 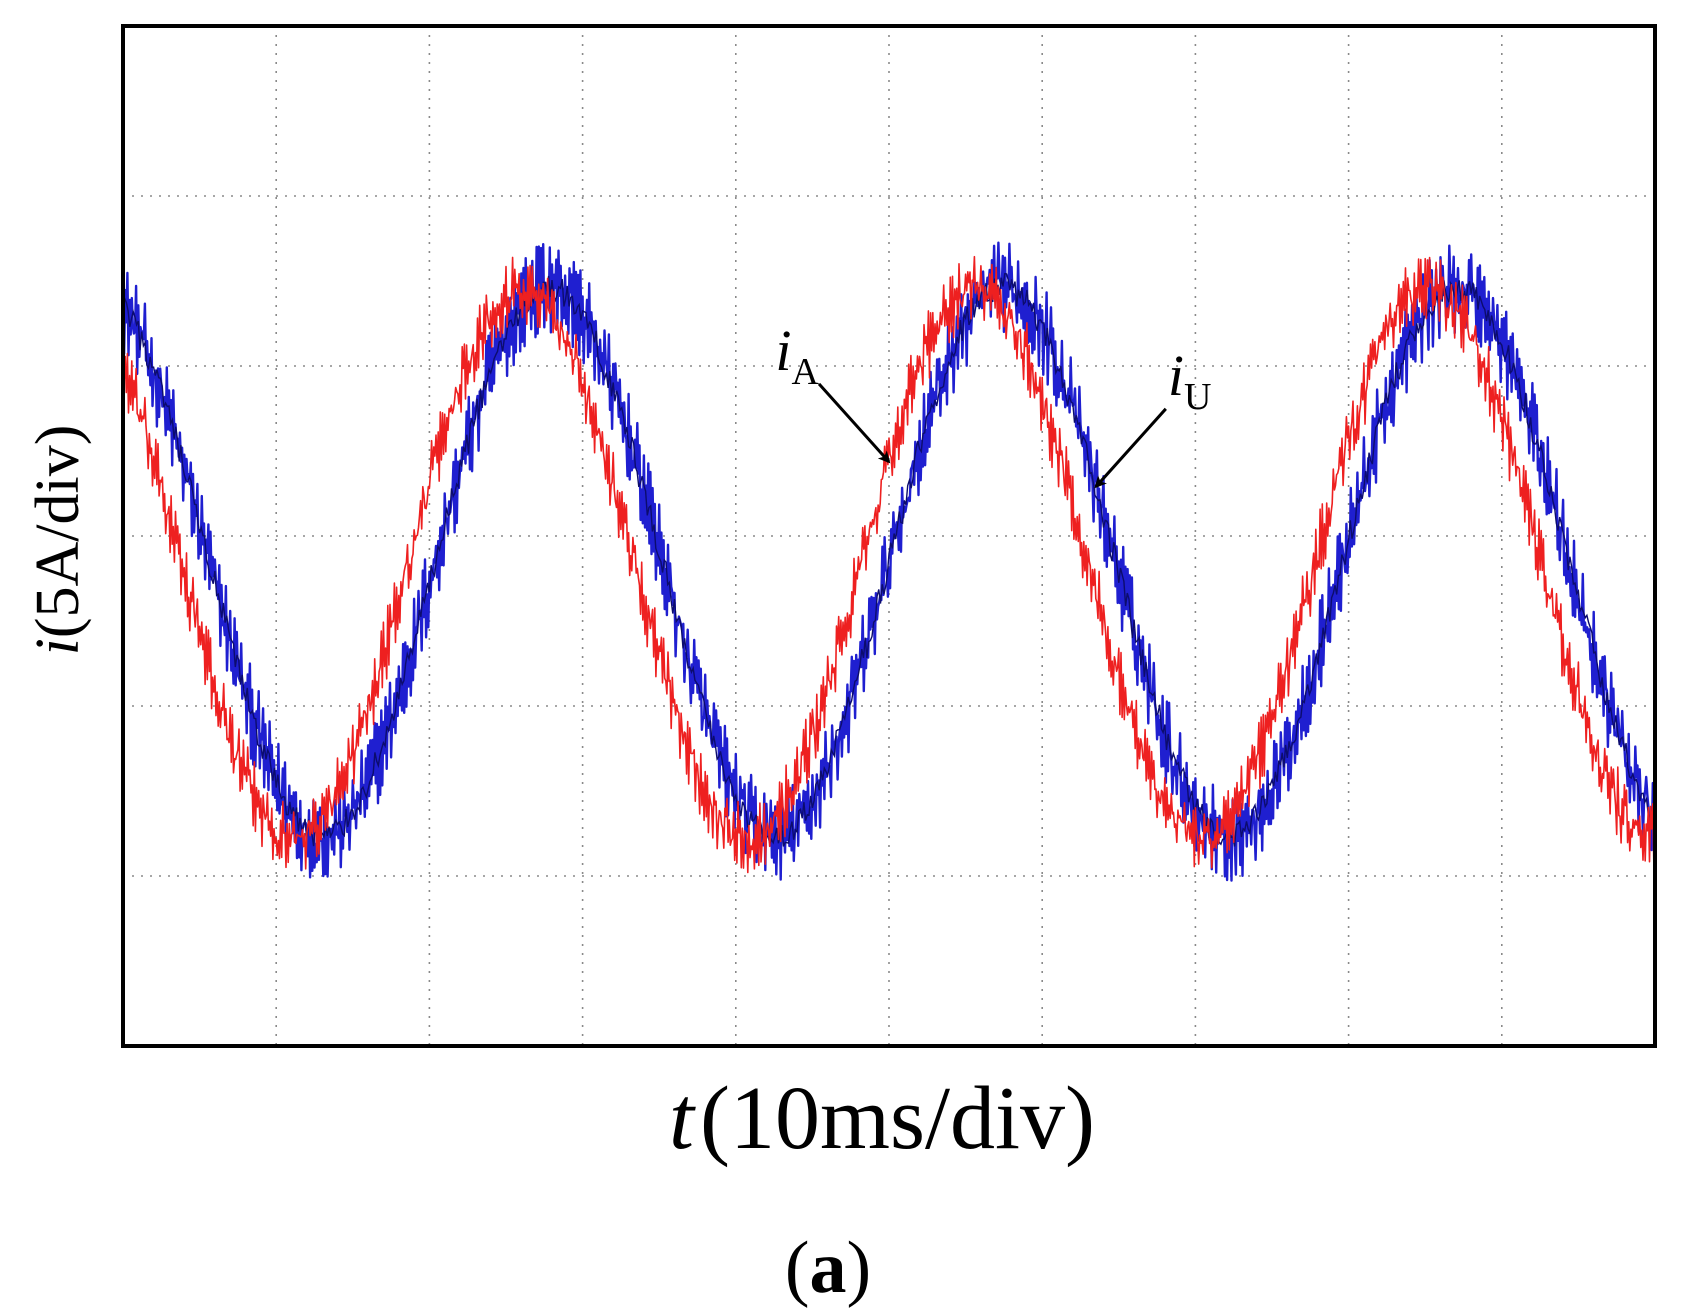 What do you see at coordinates (1130, 448) in the screenshot?
I see `annotation-arrow-iU` at bounding box center [1130, 448].